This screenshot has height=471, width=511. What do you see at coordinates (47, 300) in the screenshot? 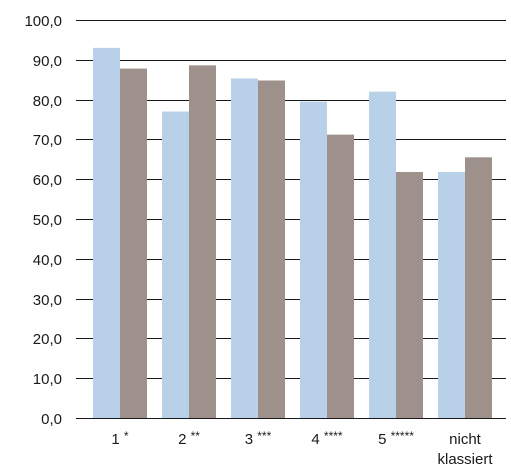
I see `y-tick-label: 30,0` at bounding box center [47, 300].